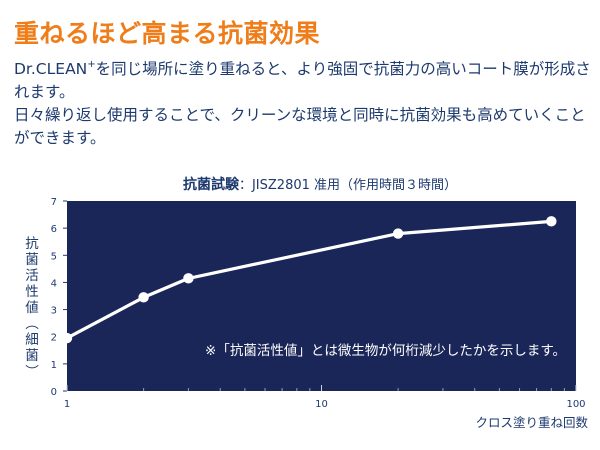 This screenshot has height=450, width=600. I want to click on x-tick-label: 10, so click(321, 404).